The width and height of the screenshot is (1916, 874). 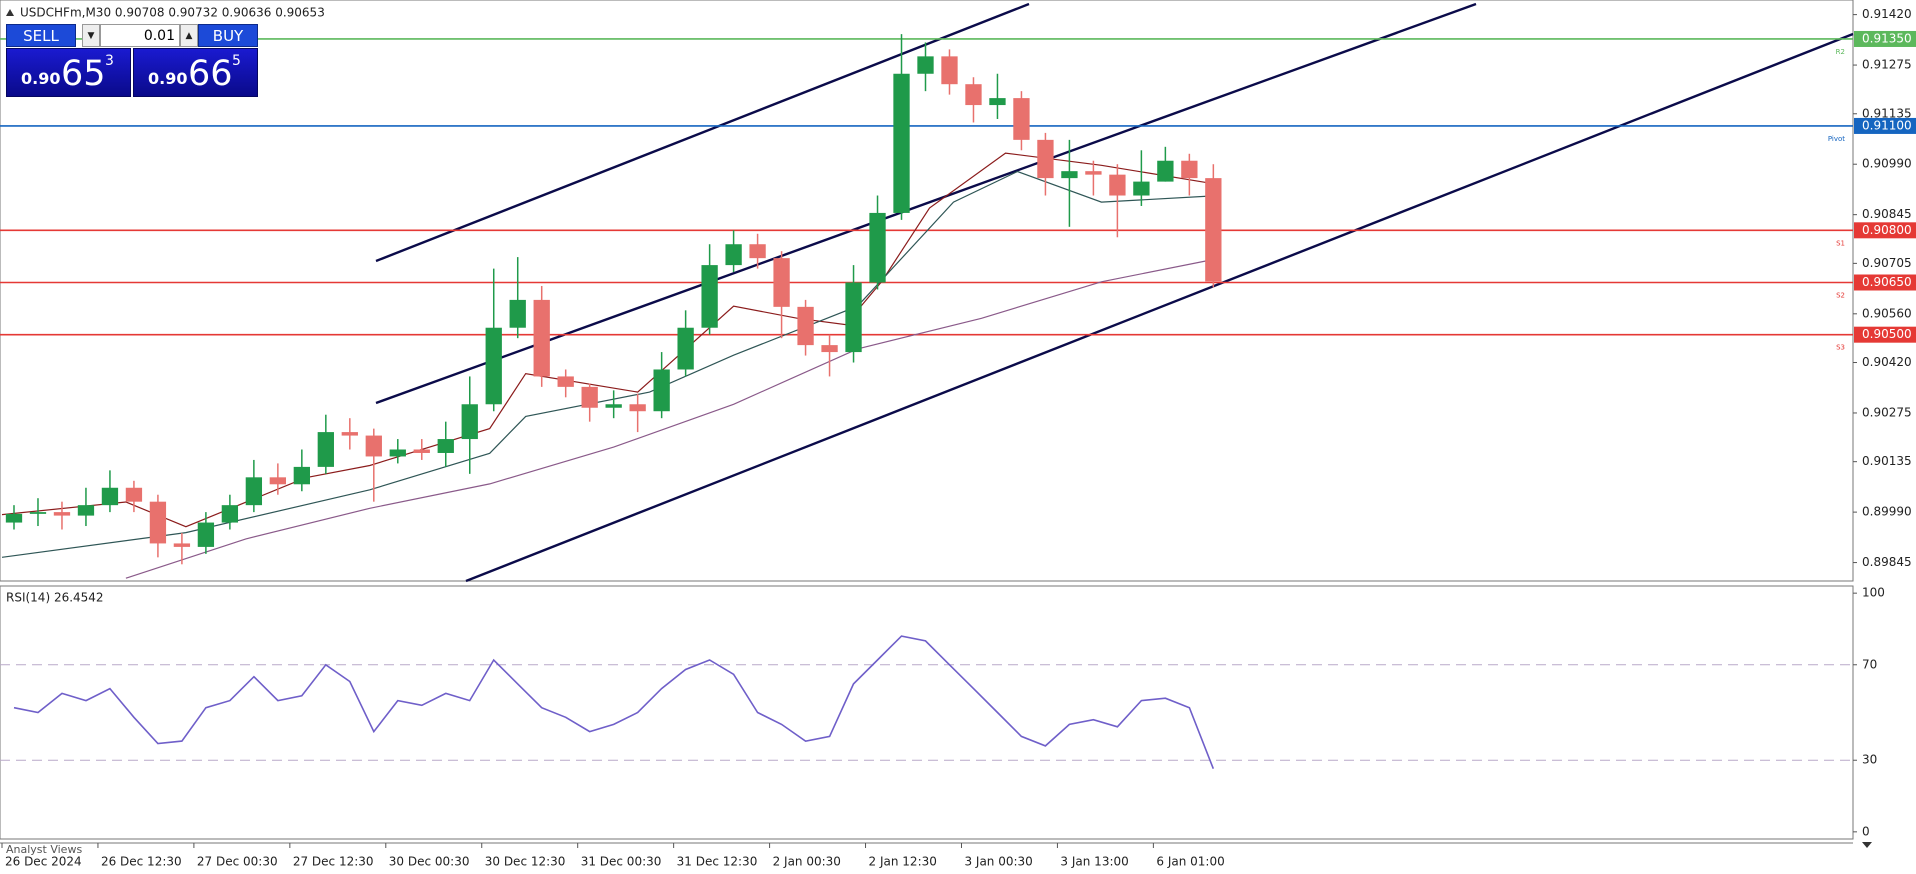 I want to click on ask-prefix: 0.90, so click(x=168, y=78).